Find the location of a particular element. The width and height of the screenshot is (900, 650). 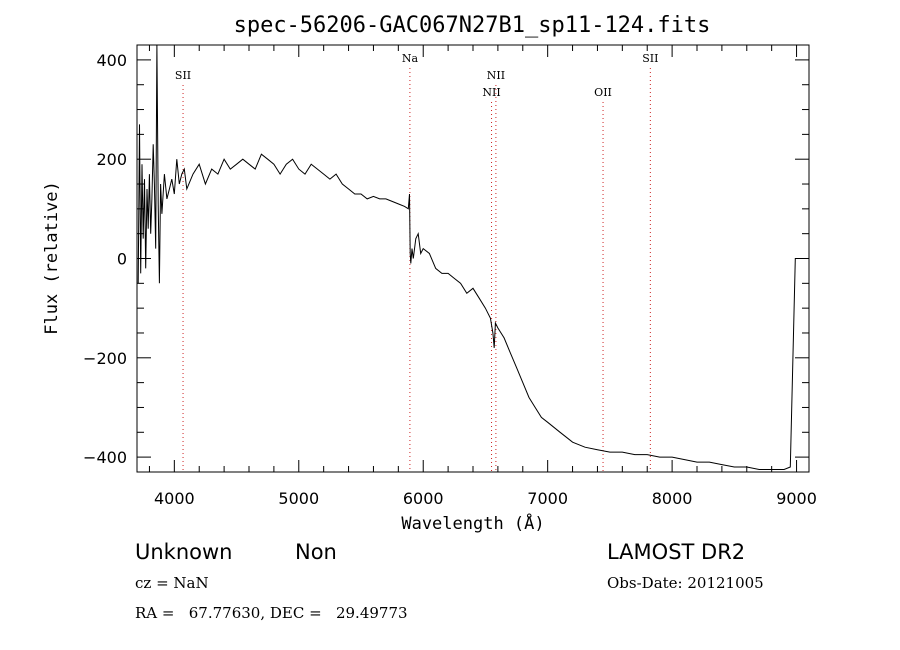

emission-line-label: Na is located at coordinates (410, 58).